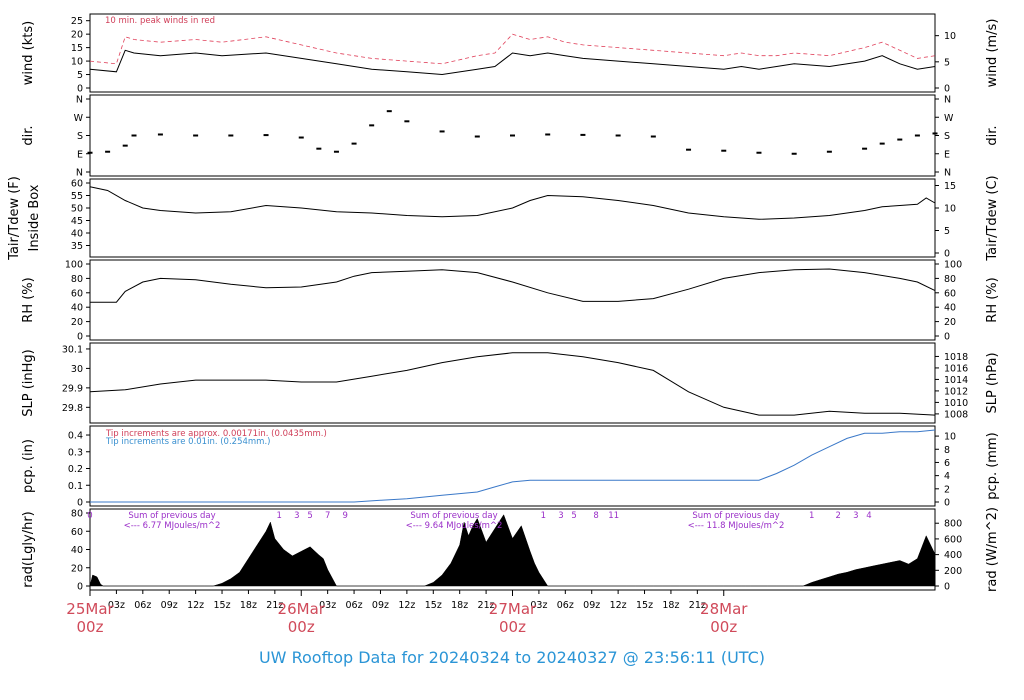  Describe the element at coordinates (72, 349) in the screenshot. I see `ytick-left-label: 30.1` at that location.